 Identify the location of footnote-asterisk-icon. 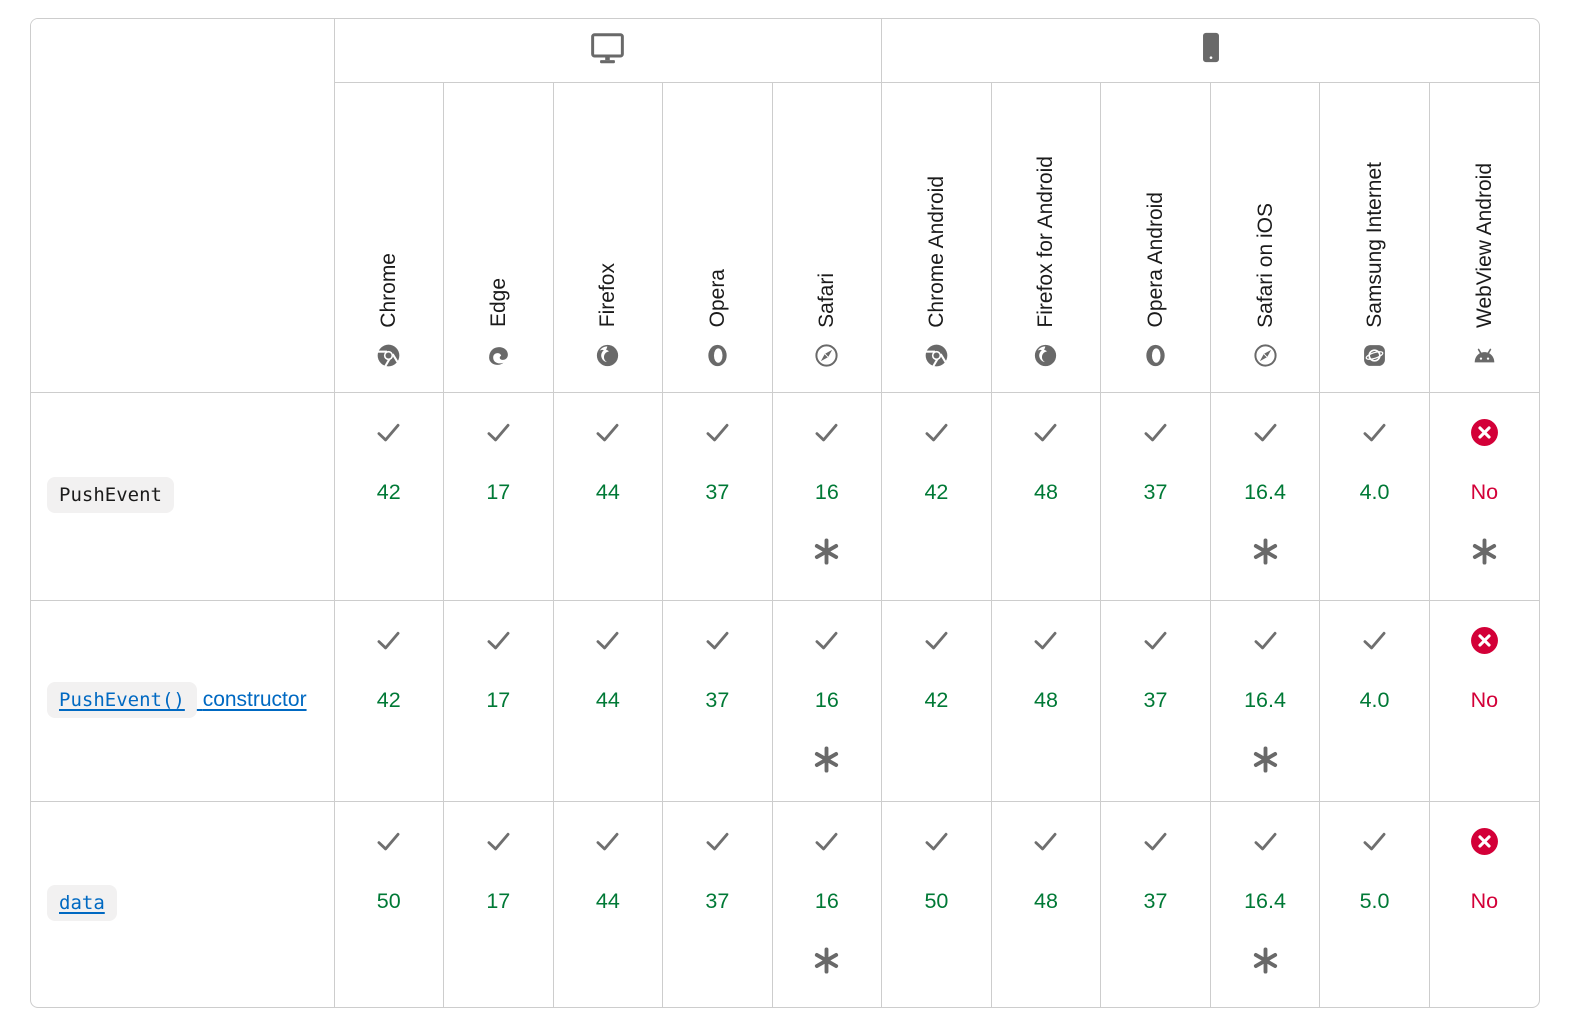
(1484, 551).